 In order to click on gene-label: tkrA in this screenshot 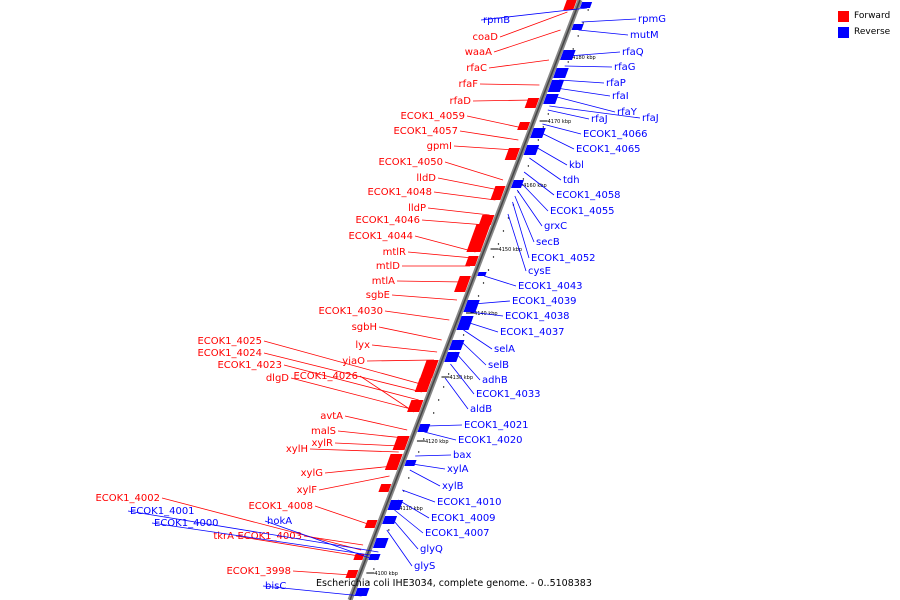, I will do `click(223, 536)`.